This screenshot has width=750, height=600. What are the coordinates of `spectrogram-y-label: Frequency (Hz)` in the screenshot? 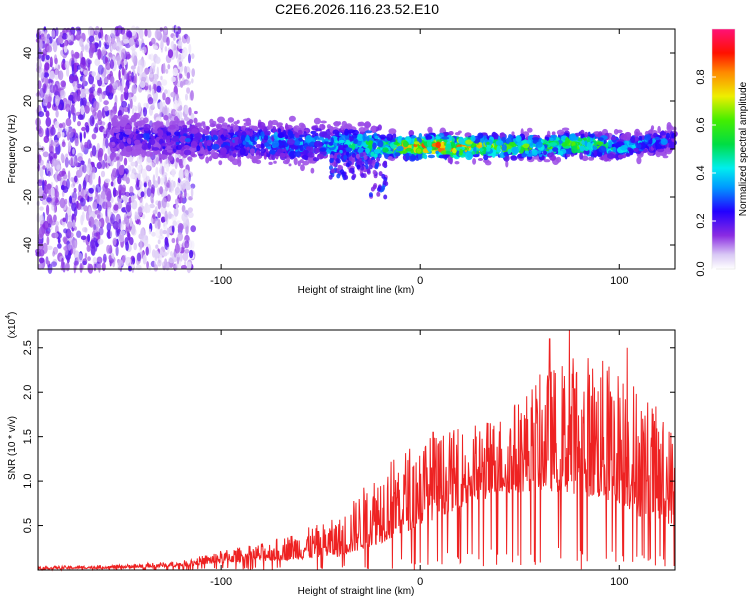 It's located at (12, 149).